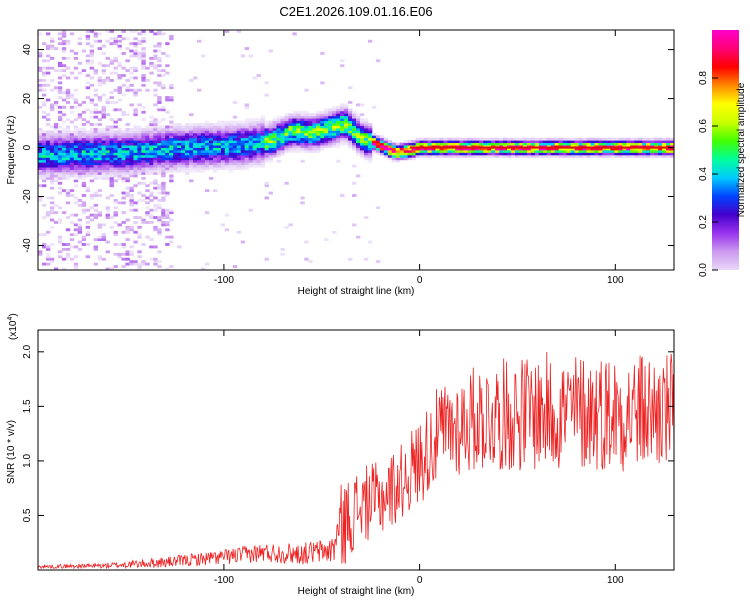 The height and width of the screenshot is (600, 750). Describe the element at coordinates (420, 280) in the screenshot. I see `spectrogram-x-tick-label: 0` at that location.